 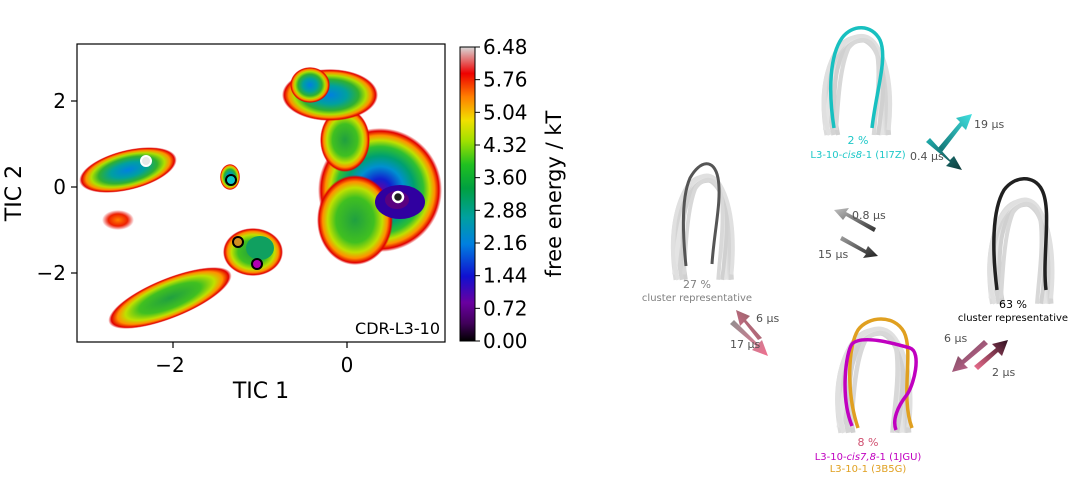 I want to click on structure-left-caption: cluster representative, so click(x=697, y=298).